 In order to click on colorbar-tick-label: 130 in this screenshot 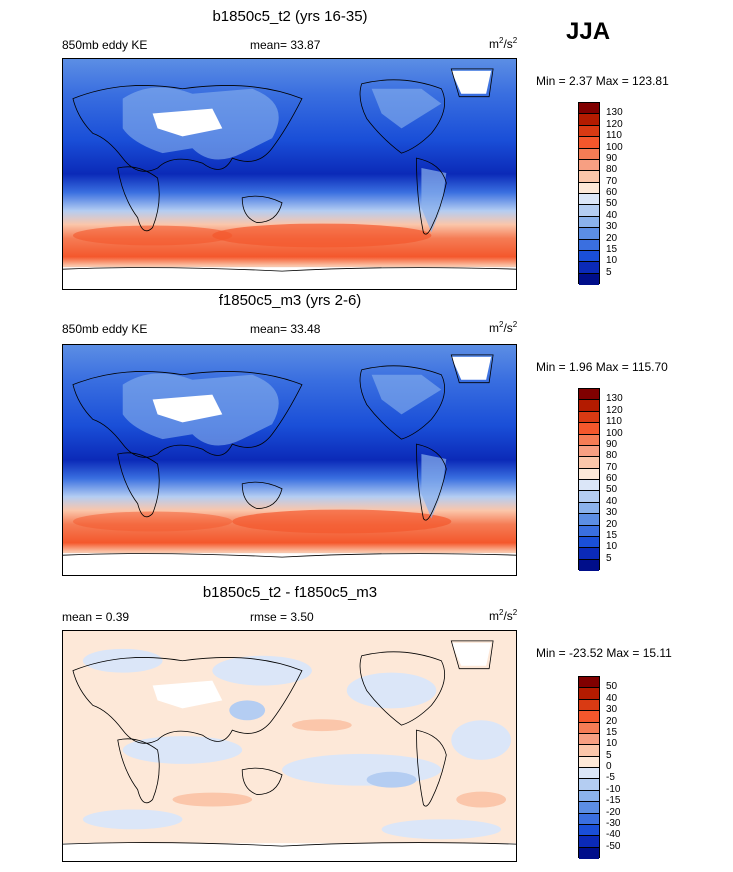, I will do `click(614, 399)`.